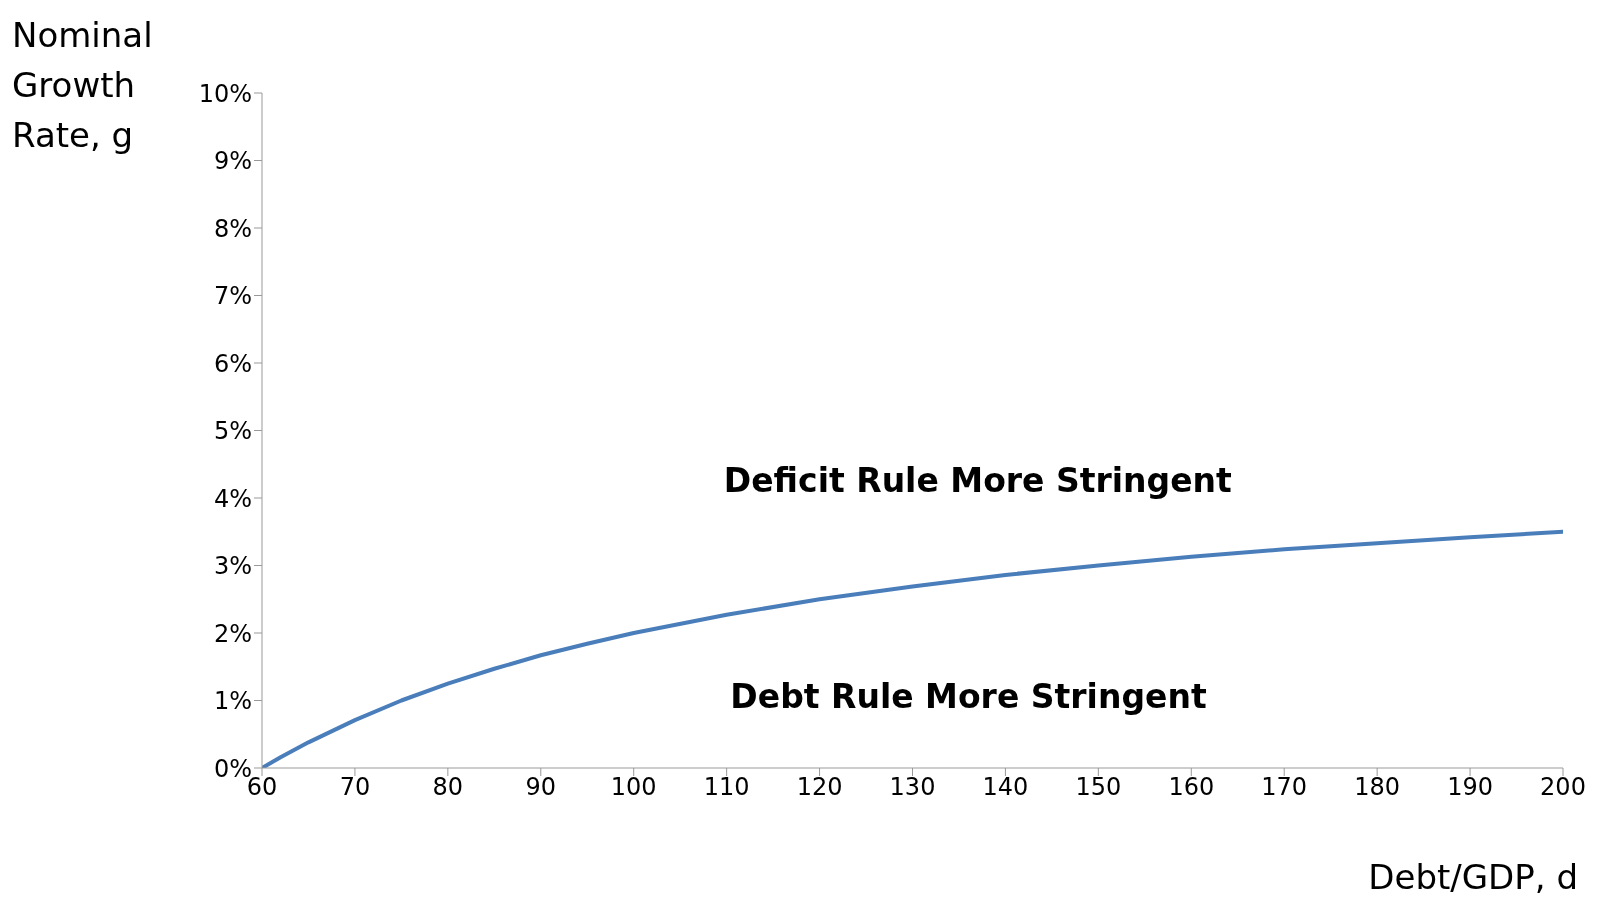 The image size is (1623, 911). What do you see at coordinates (232, 161) in the screenshot?
I see `y-tick-label: 9%` at bounding box center [232, 161].